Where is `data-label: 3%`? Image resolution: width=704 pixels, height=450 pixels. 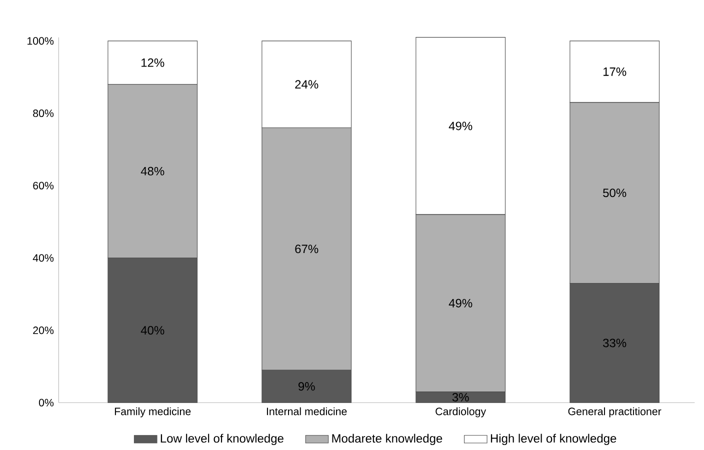
data-label: 3% is located at coordinates (460, 397).